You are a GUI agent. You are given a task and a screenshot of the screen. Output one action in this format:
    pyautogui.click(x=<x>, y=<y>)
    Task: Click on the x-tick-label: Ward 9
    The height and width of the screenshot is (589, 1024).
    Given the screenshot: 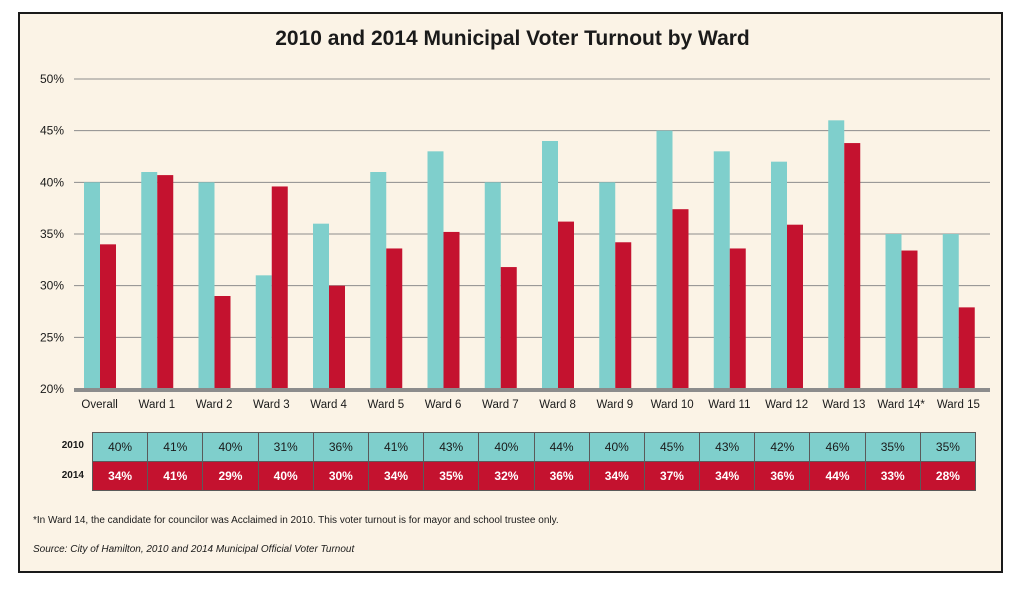 What is the action you would take?
    pyautogui.click(x=615, y=405)
    